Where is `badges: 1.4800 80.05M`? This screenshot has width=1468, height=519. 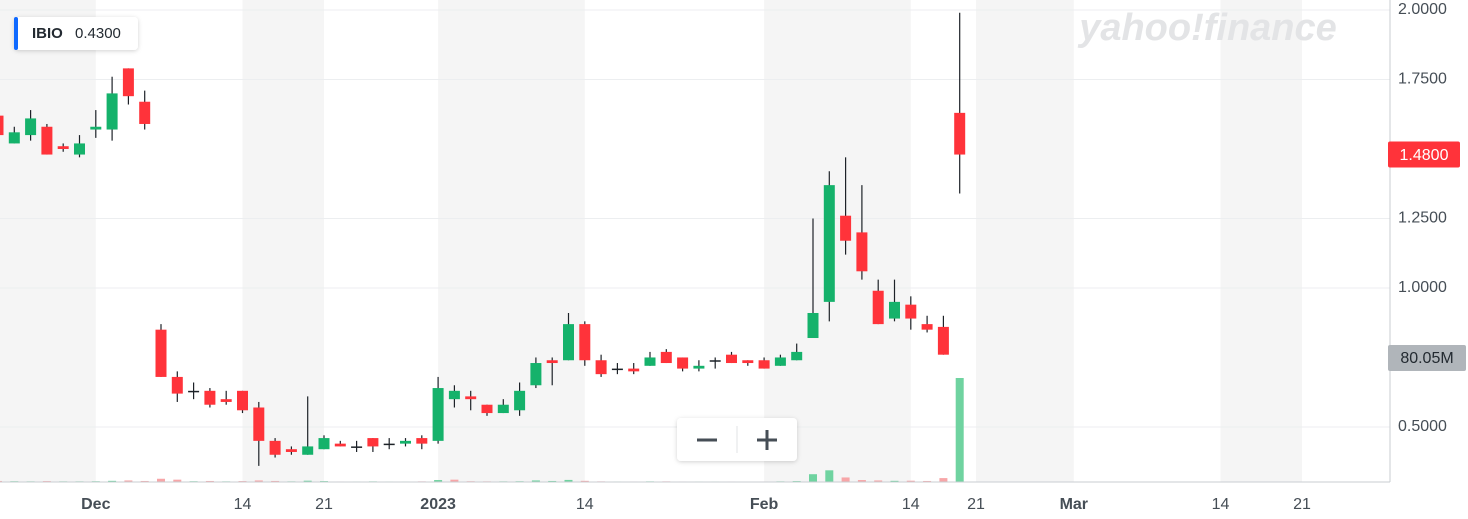
badges: 1.4800 80.05M is located at coordinates (1427, 256).